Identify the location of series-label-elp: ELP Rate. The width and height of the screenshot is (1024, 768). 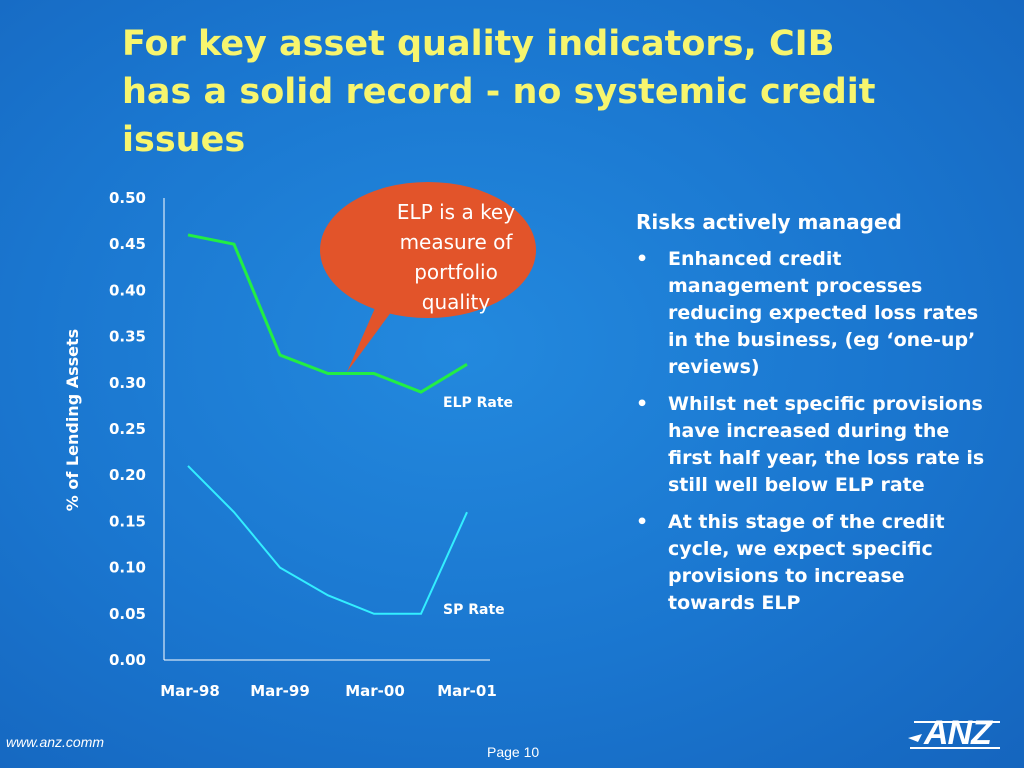
(478, 403).